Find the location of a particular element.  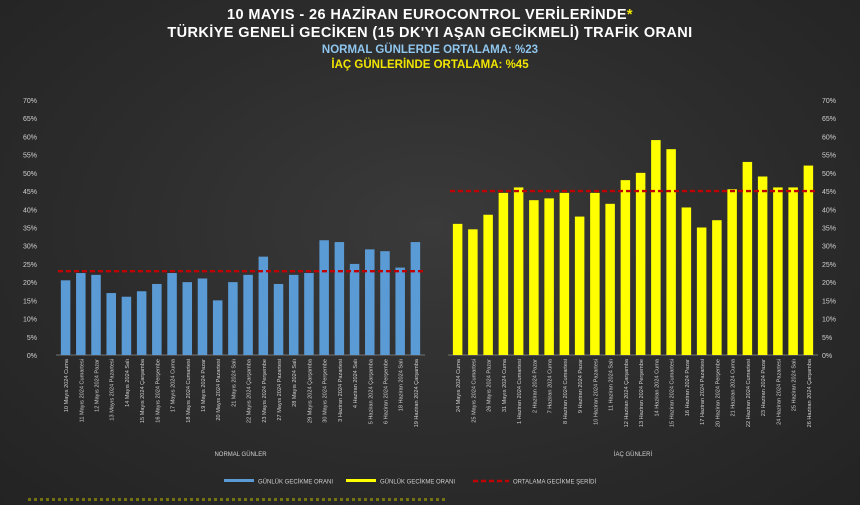

iac-category-label: 1 Haziran 2024 Cumartesi is located at coordinates (520, 391).